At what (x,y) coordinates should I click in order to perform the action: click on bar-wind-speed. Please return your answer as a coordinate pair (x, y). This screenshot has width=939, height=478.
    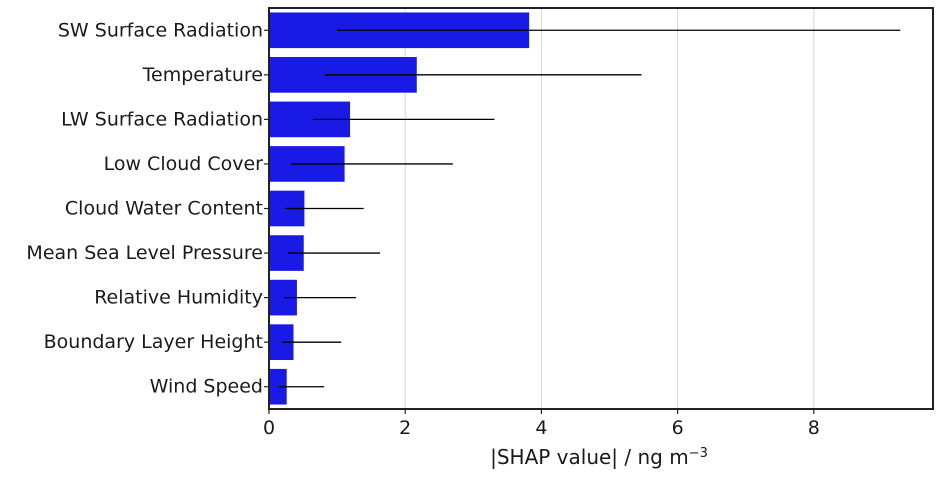
    Looking at the image, I should click on (278, 386).